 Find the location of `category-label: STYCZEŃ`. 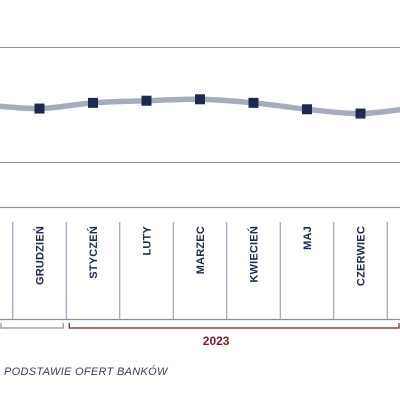

category-label: STYCZEŃ is located at coordinates (93, 252).